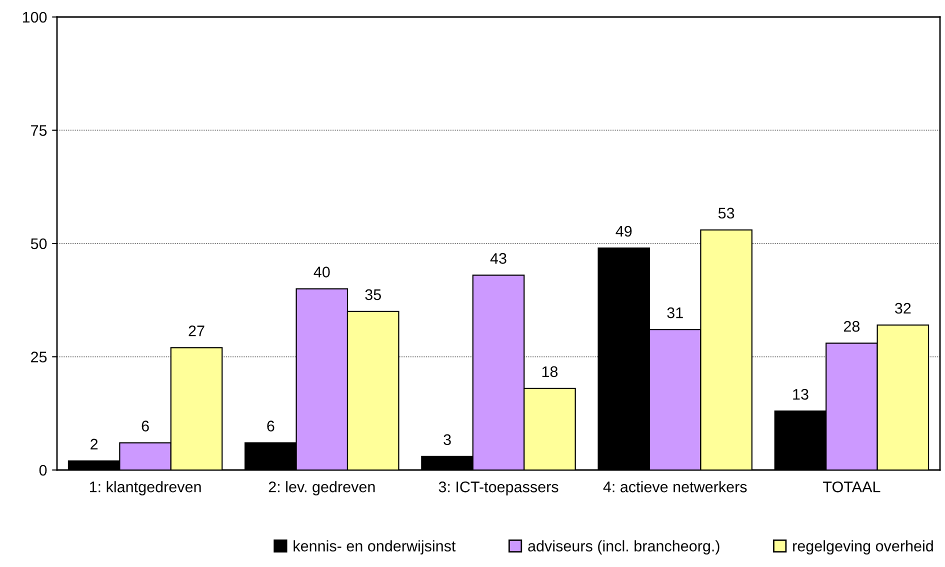  Describe the element at coordinates (94, 444) in the screenshot. I see `data-label: 2` at that location.